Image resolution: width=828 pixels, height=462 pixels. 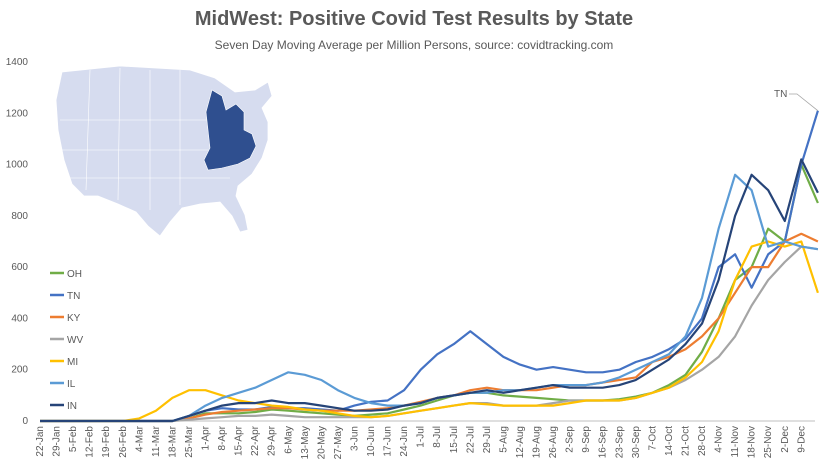 What do you see at coordinates (75, 340) in the screenshot?
I see `legend-label-wv: WV` at bounding box center [75, 340].